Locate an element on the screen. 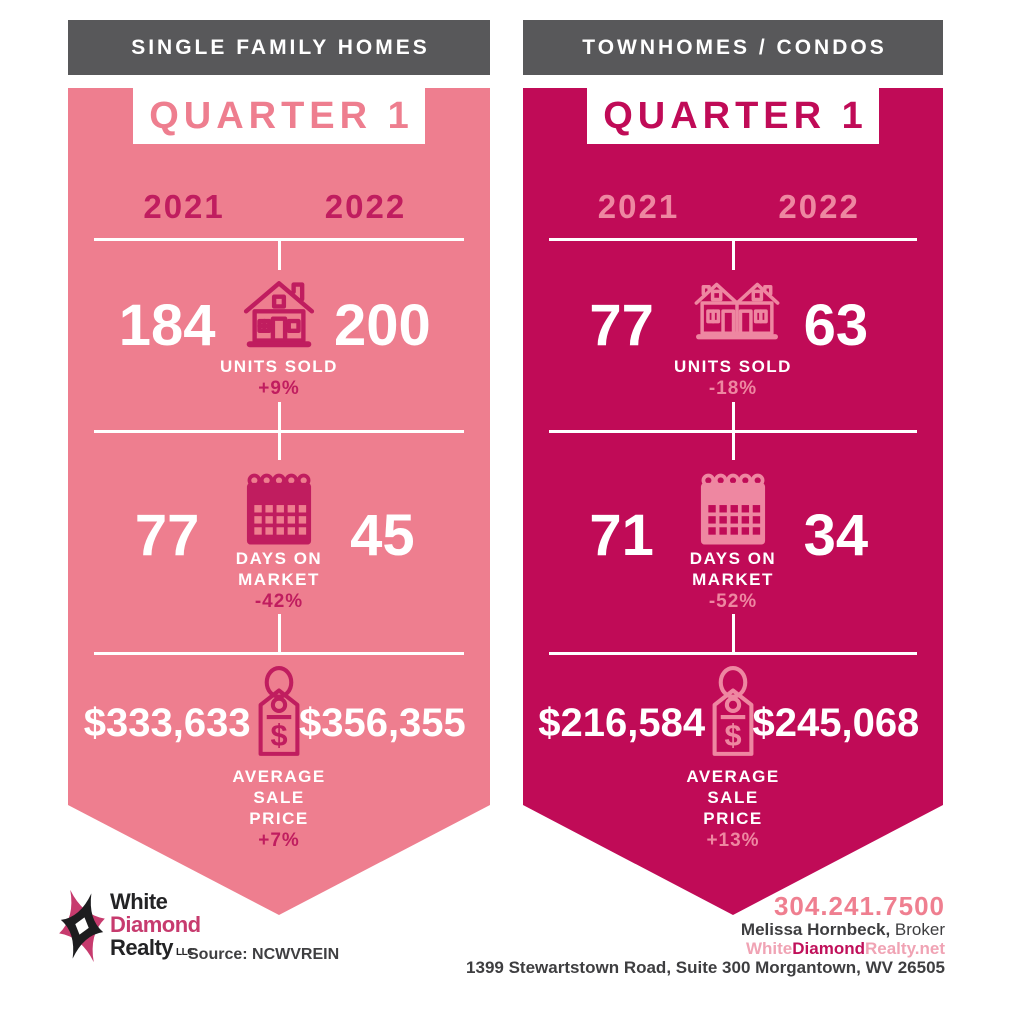 This screenshot has height=1024, width=1015. avg-sale-price-2021: $216,584 is located at coordinates (622, 723).